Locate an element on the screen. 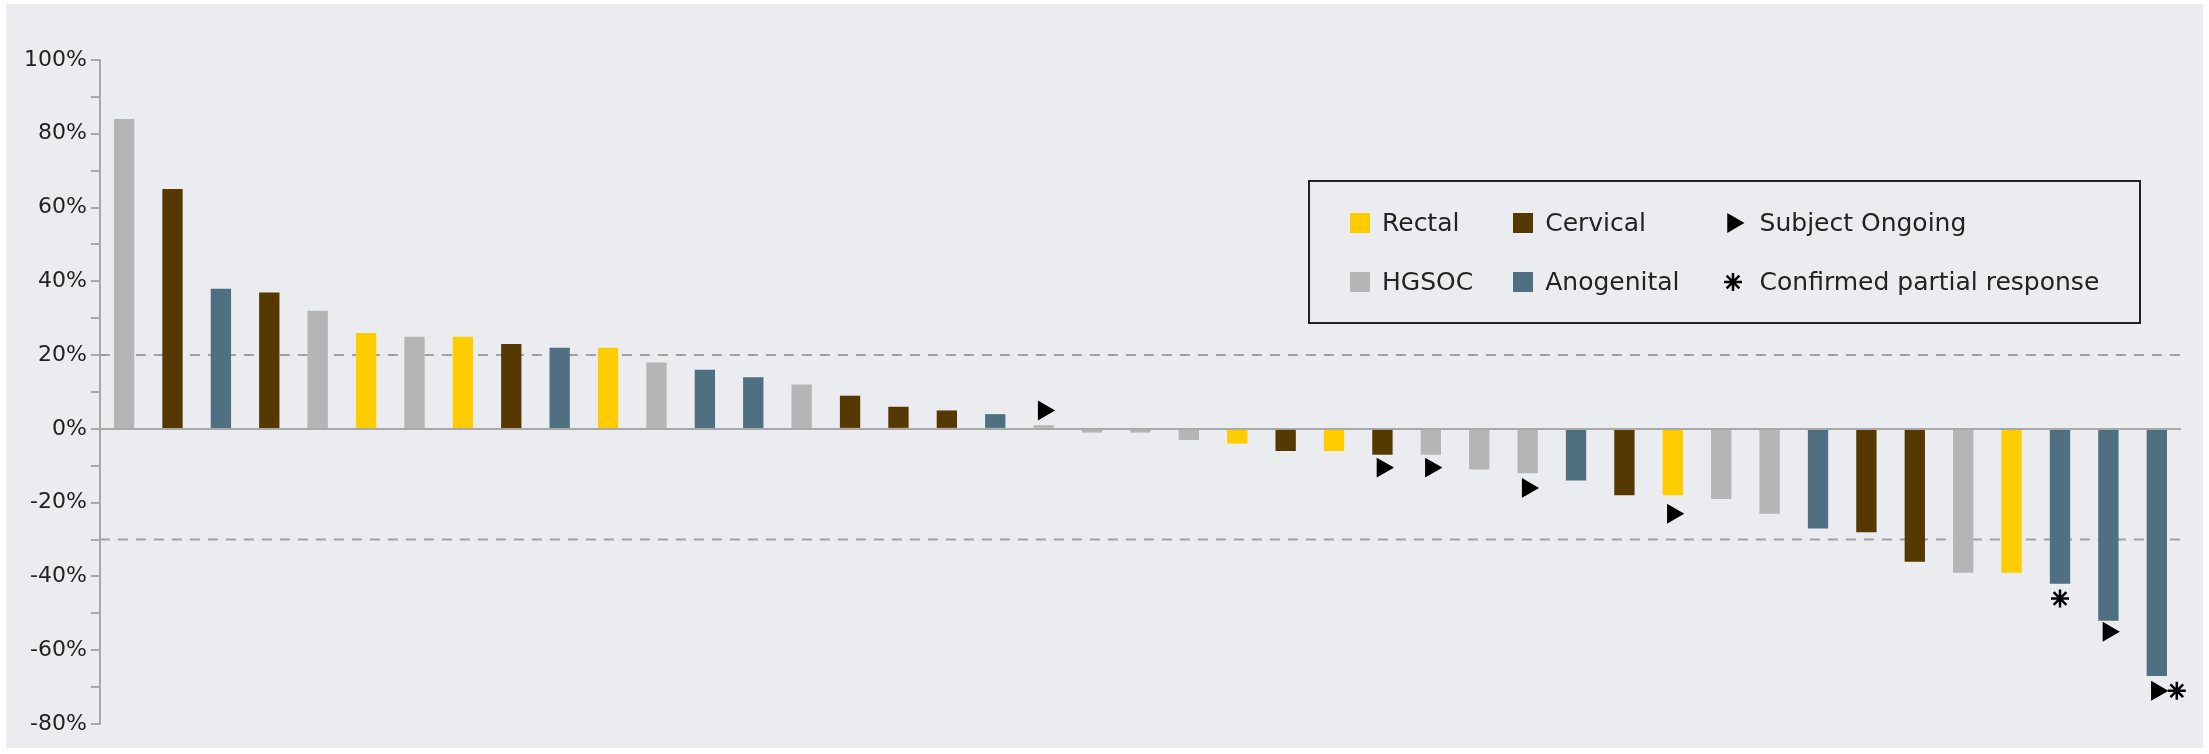 The width and height of the screenshot is (2209, 754). y-tick-label: 20% is located at coordinates (62, 353).